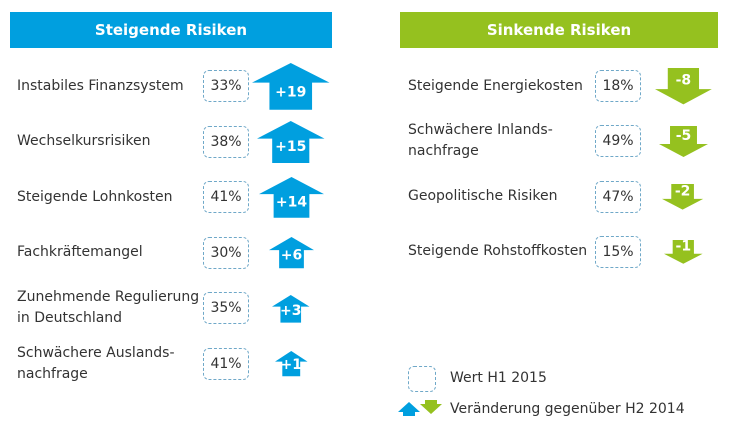  What do you see at coordinates (290, 256) in the screenshot?
I see `change-value: +6` at bounding box center [290, 256].